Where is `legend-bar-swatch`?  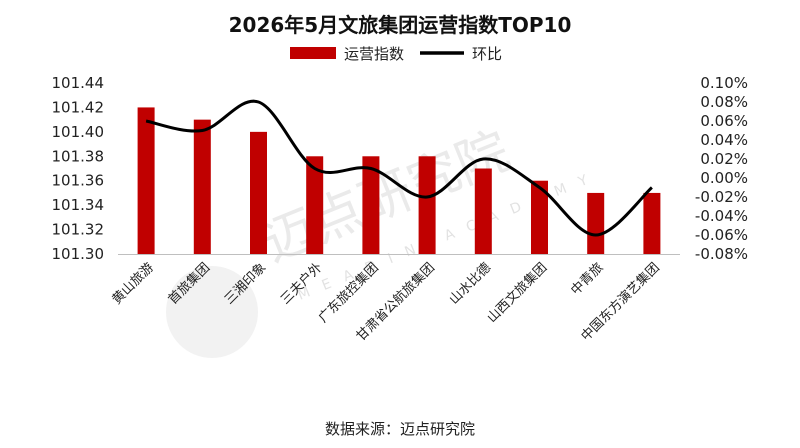 legend-bar-swatch is located at coordinates (313, 53).